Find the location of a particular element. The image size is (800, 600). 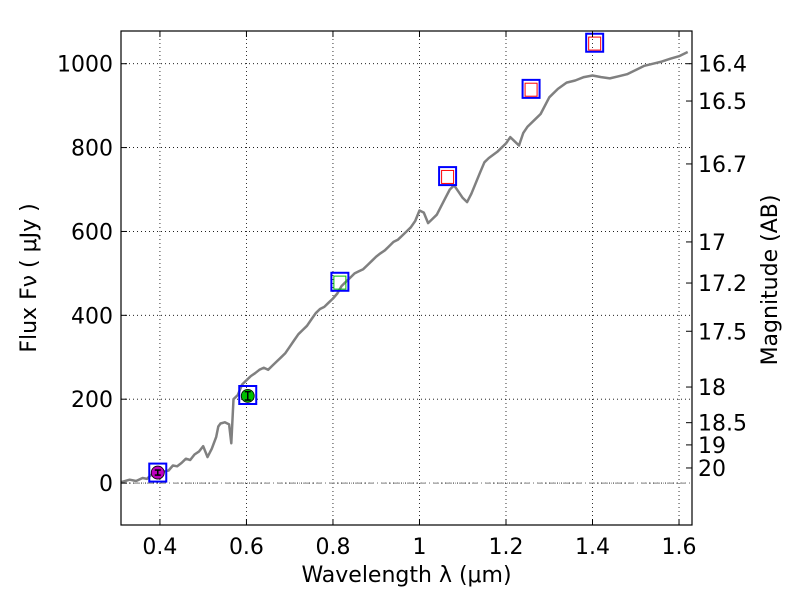

y-axis-label: Flux Fν ( μJy ) is located at coordinates (29, 277).